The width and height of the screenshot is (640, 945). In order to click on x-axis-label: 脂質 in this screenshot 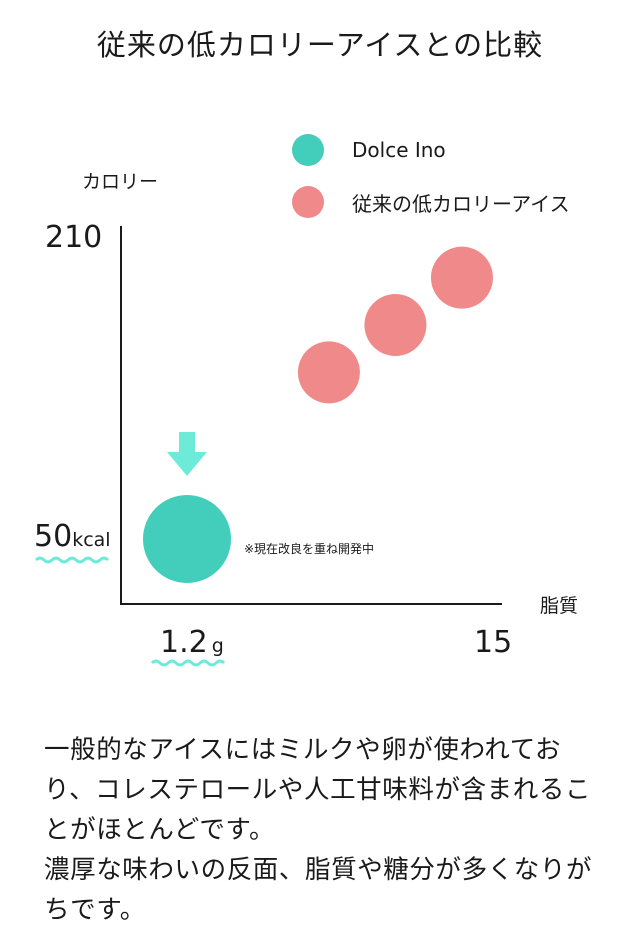, I will do `click(559, 606)`.